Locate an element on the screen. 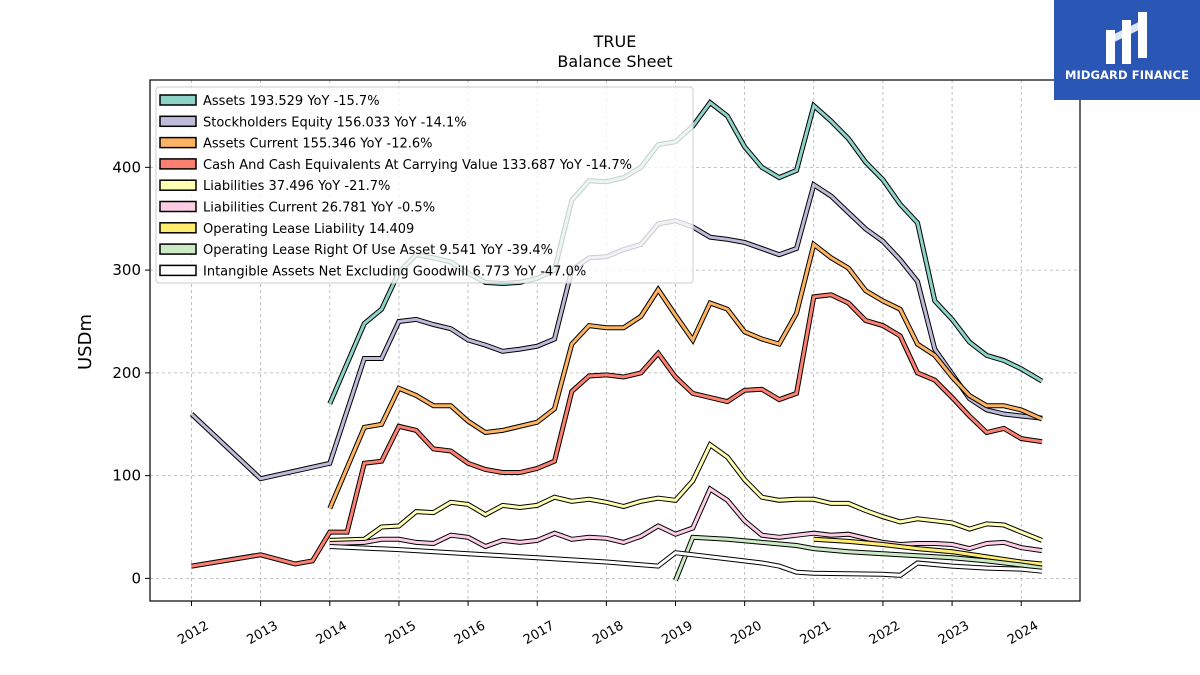 This screenshot has height=675, width=1200. x-tick-label: 2014 is located at coordinates (332, 633).